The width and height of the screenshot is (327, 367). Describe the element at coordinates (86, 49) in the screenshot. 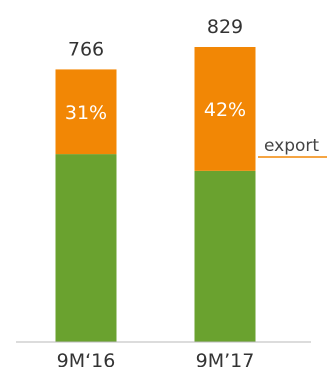

I see `total-label-1: 766` at that location.